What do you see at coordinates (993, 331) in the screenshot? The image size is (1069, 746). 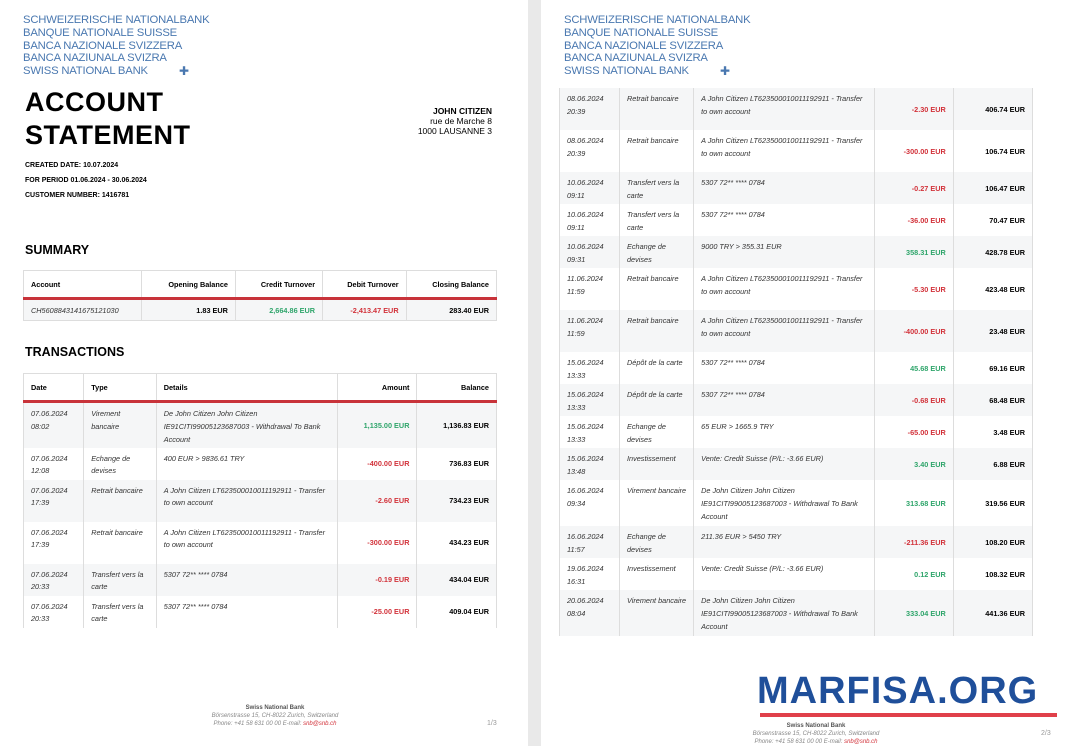 I see `row-balance: 23.48 EUR` at bounding box center [993, 331].